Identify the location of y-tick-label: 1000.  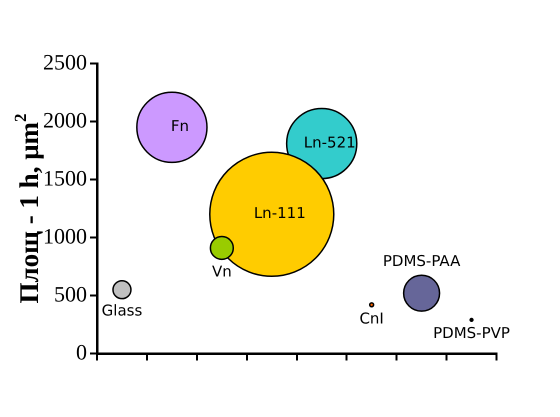
(65, 235).